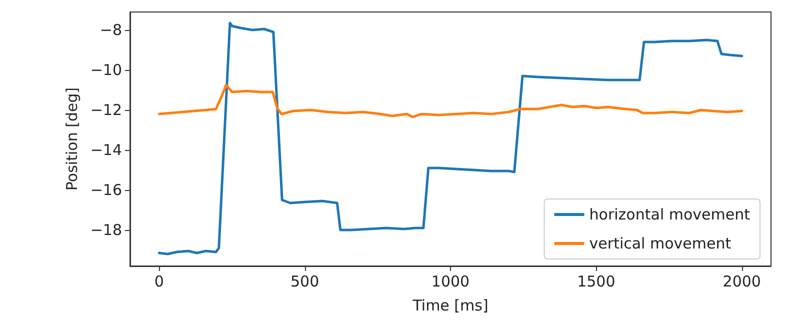 The width and height of the screenshot is (800, 321). I want to click on y-tick-label: −16, so click(106, 190).